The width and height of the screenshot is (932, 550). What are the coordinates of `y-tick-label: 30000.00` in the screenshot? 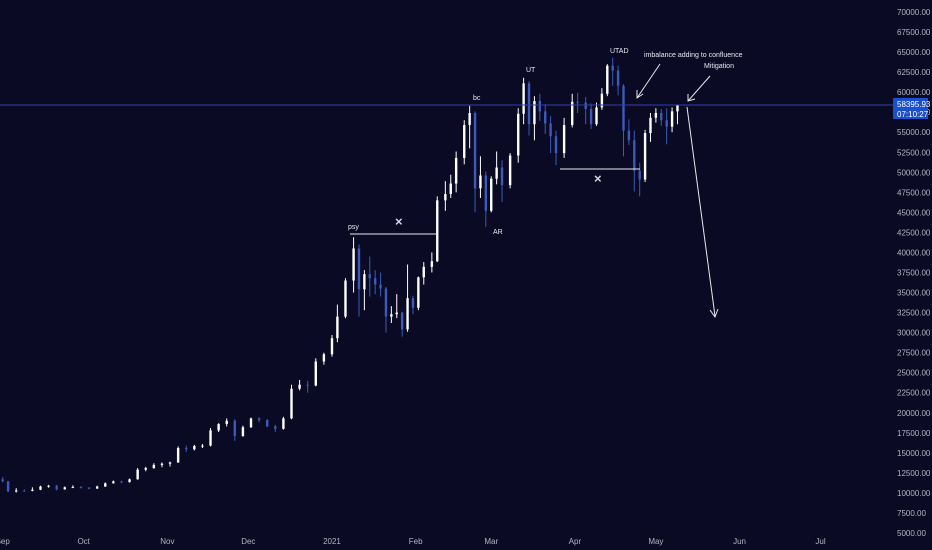 It's located at (914, 333).